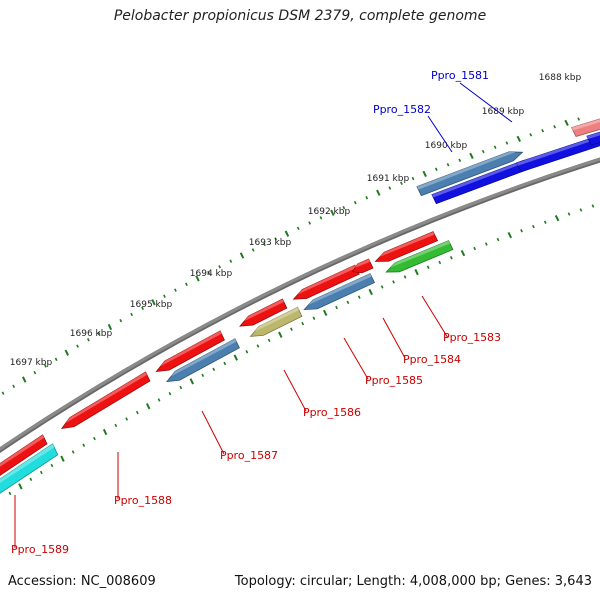  What do you see at coordinates (402, 109) in the screenshot?
I see `gene-label-ppro-1582: Ppro_1582` at bounding box center [402, 109].